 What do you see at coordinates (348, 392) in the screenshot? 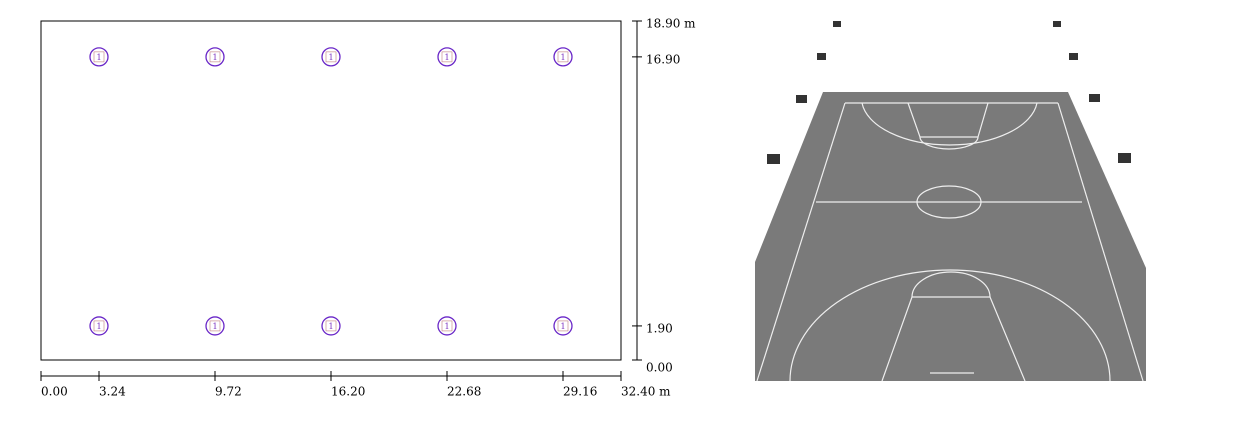
I see `x-tick-label: 16.20` at bounding box center [348, 392].